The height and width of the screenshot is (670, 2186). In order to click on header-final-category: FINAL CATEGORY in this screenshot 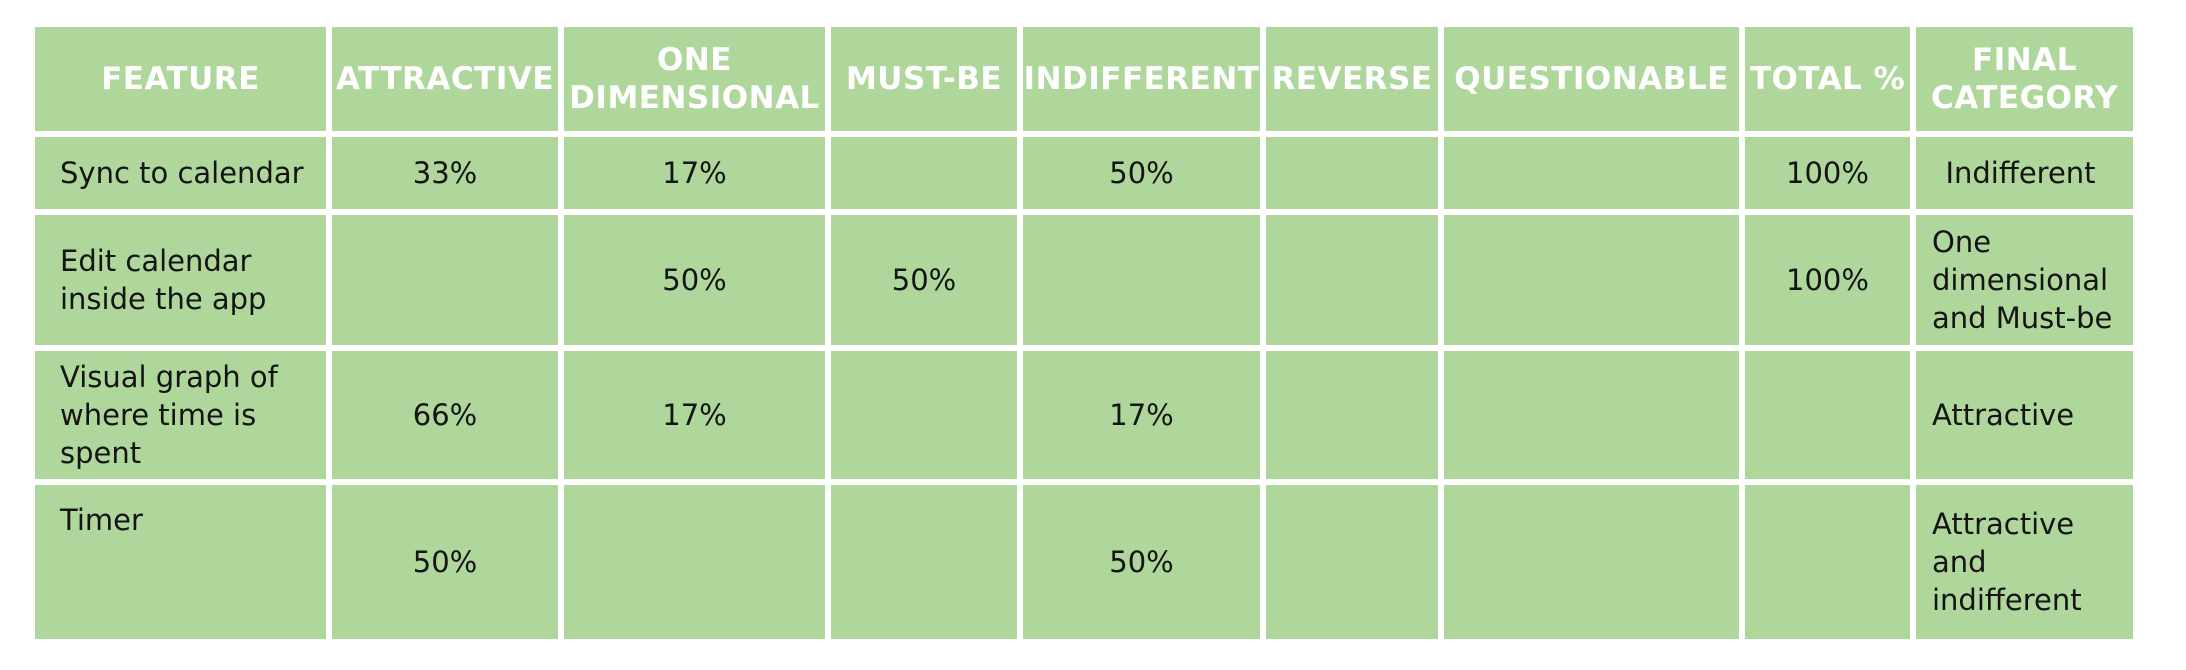, I will do `click(2024, 79)`.